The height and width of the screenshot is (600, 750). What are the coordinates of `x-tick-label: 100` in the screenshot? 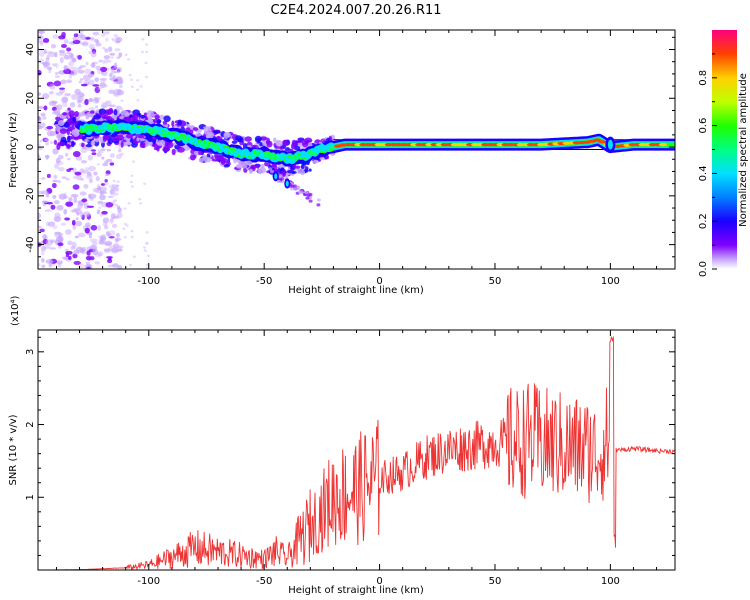 It's located at (610, 281).